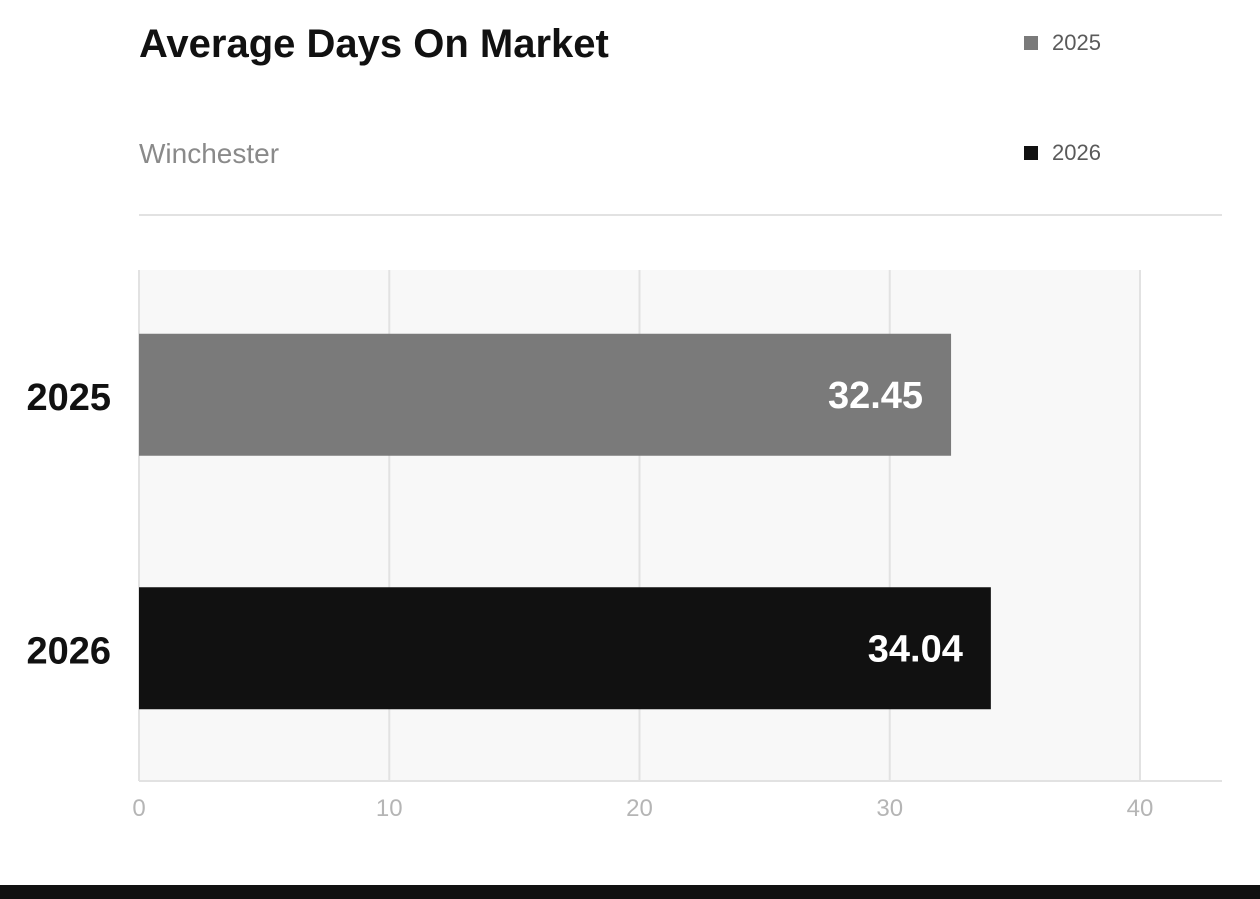  Describe the element at coordinates (374, 44) in the screenshot. I see `chart-title: Average Days On Market` at that location.